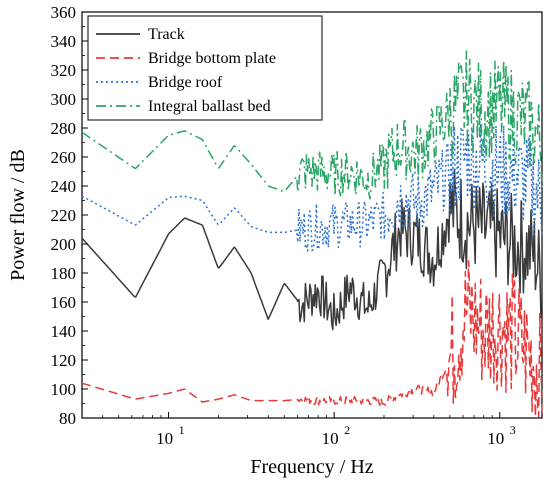  What do you see at coordinates (64, 41) in the screenshot?
I see `y-tick-label: 340` at bounding box center [64, 41].